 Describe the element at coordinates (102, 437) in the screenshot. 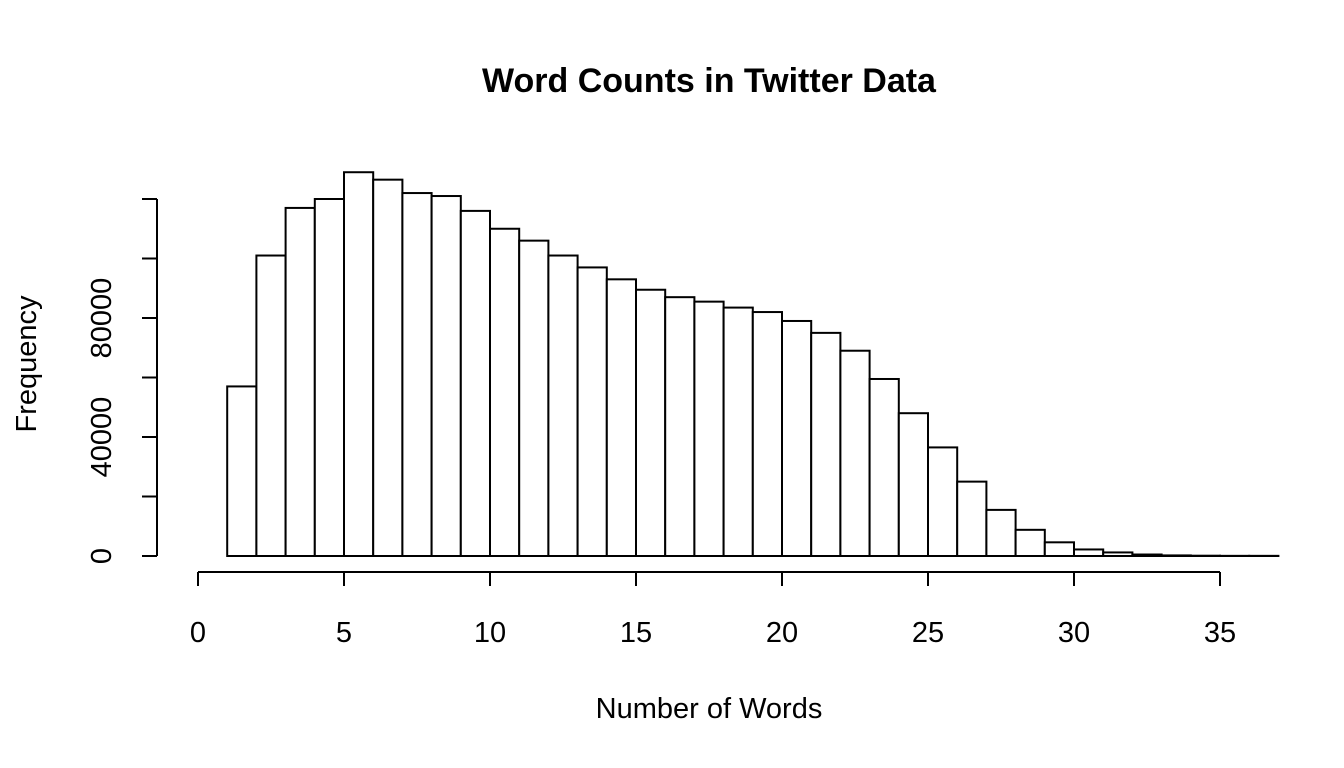

I see `y-tick-label: 40000` at that location.